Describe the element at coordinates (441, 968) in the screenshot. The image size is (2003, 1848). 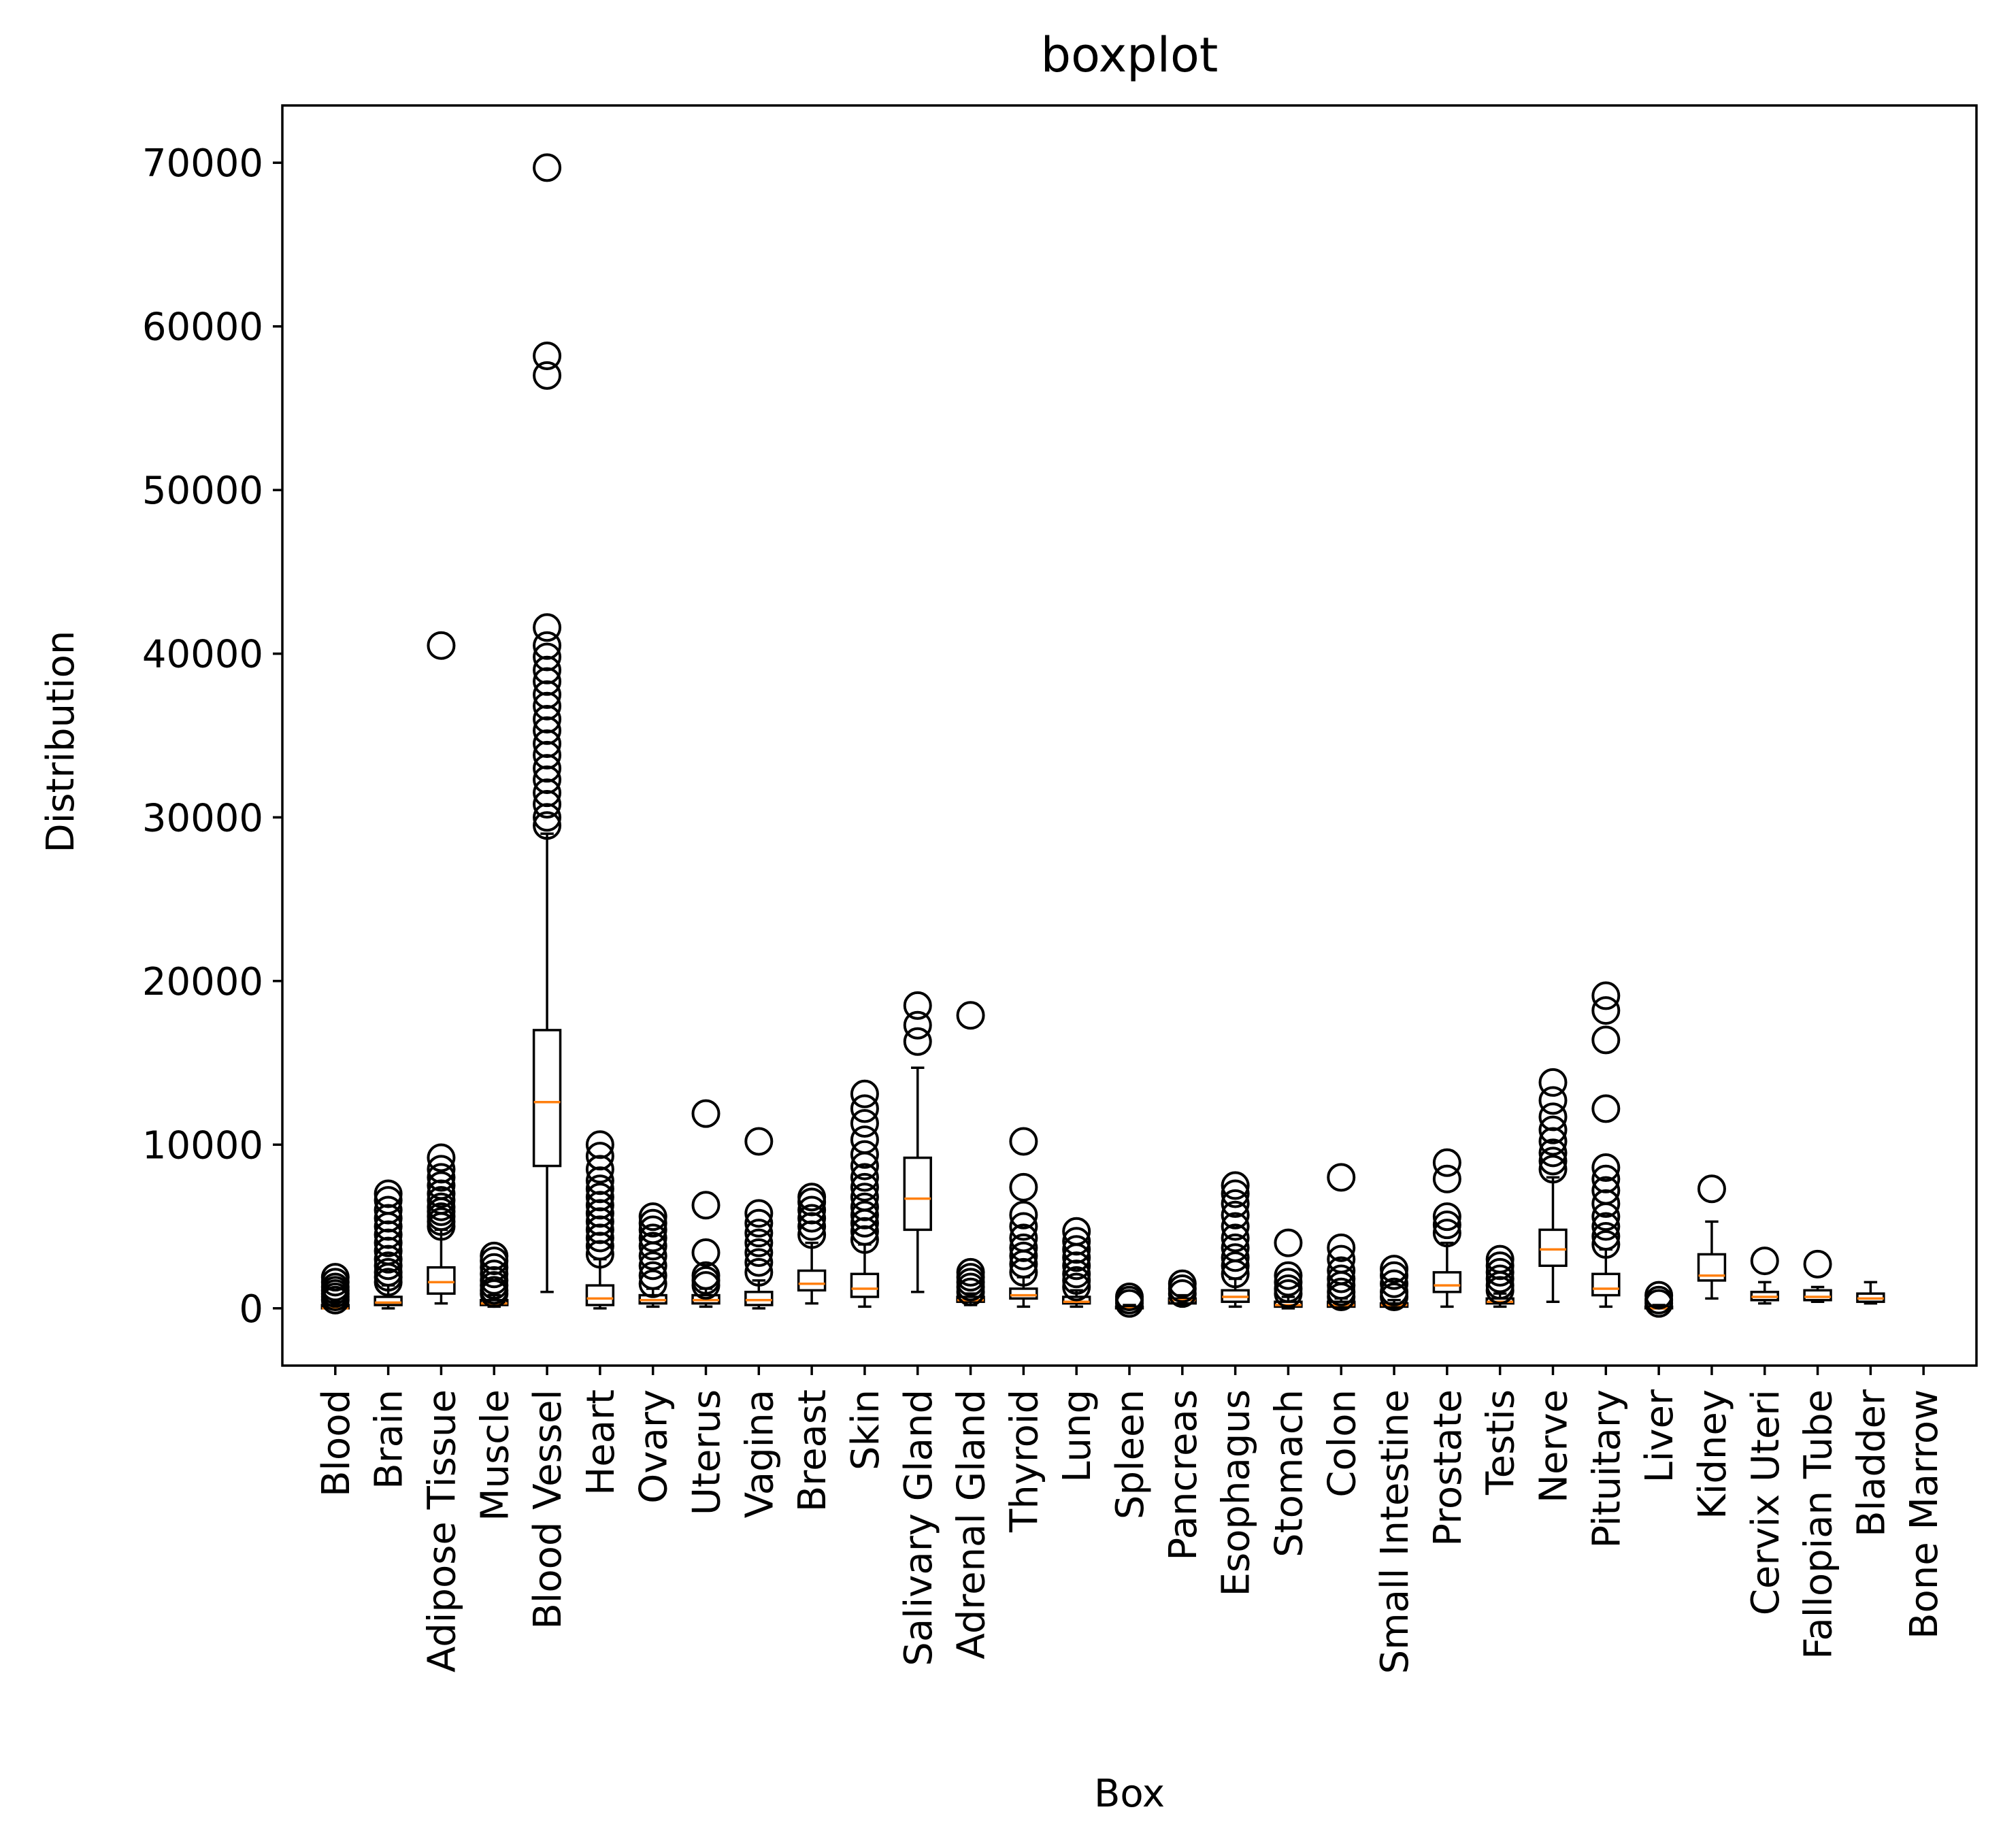
I see `box-group-adipose-tissue` at that location.